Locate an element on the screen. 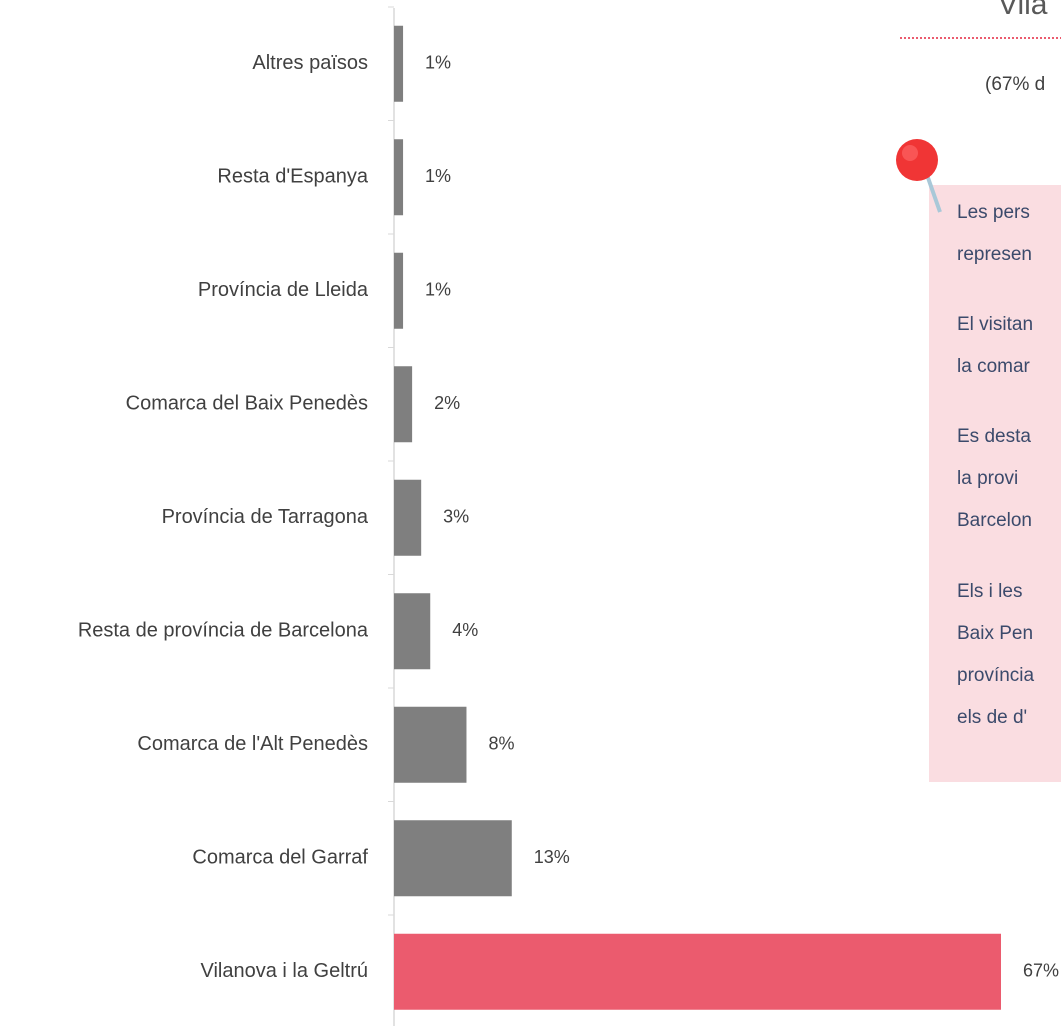  y-tick-label: Vilanova i la Geltrú is located at coordinates (285, 971).